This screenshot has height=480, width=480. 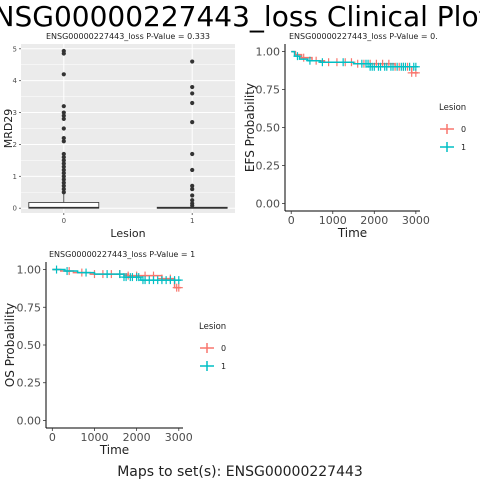 I want to click on y-tick-label: 5, so click(x=15, y=49).